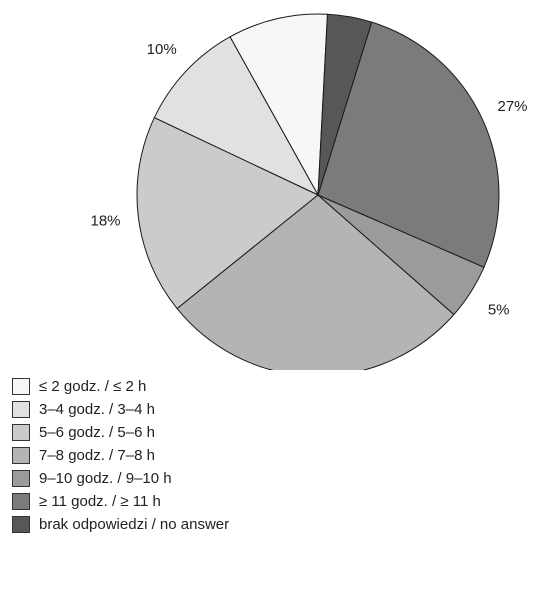  Describe the element at coordinates (105, 478) in the screenshot. I see `legend-label: 9–10 godz. / 9–10 h` at that location.